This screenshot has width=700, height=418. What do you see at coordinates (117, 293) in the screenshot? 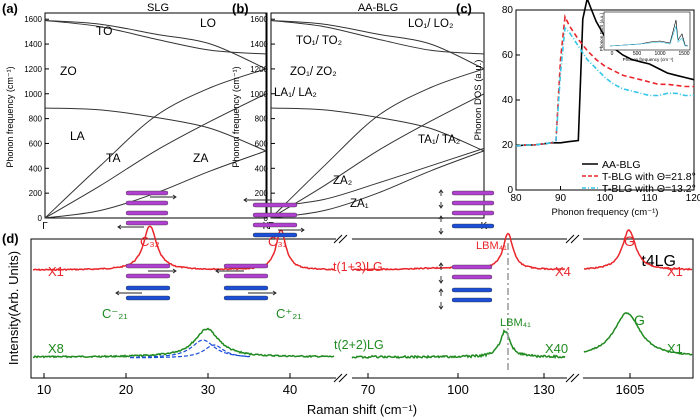
I see `stack-c21m-arrow-bottom-head` at bounding box center [117, 293].